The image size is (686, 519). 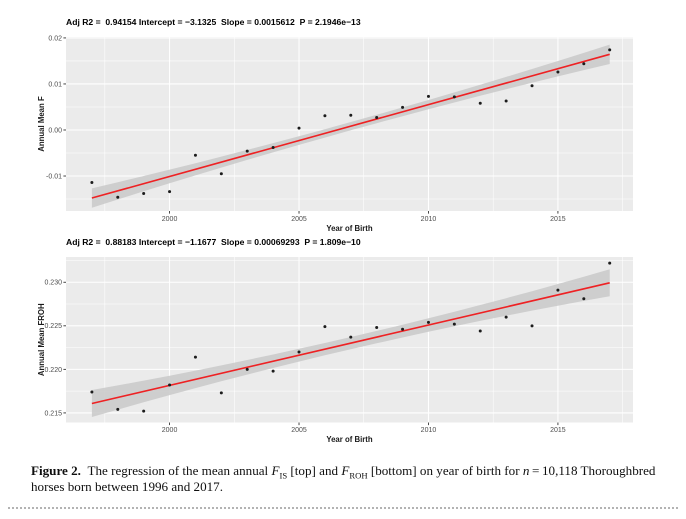 What do you see at coordinates (41, 339) in the screenshot?
I see `y-axis-title: Annual Mean FROH` at bounding box center [41, 339].